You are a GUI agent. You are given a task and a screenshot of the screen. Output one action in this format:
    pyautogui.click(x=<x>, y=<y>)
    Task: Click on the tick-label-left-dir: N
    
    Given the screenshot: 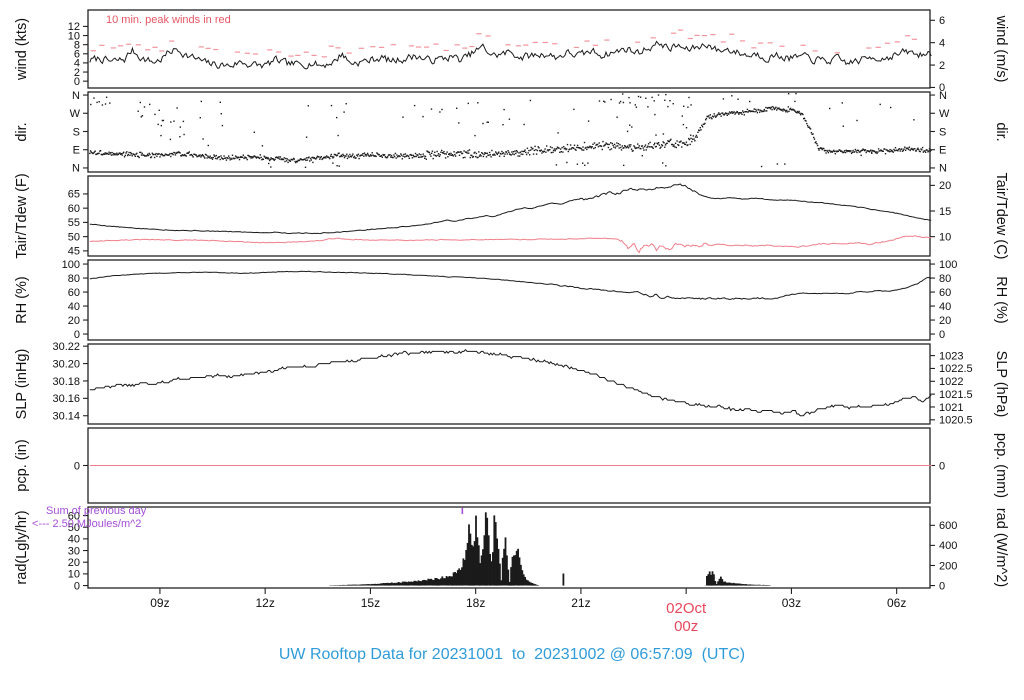 What is the action you would take?
    pyautogui.click(x=76, y=169)
    